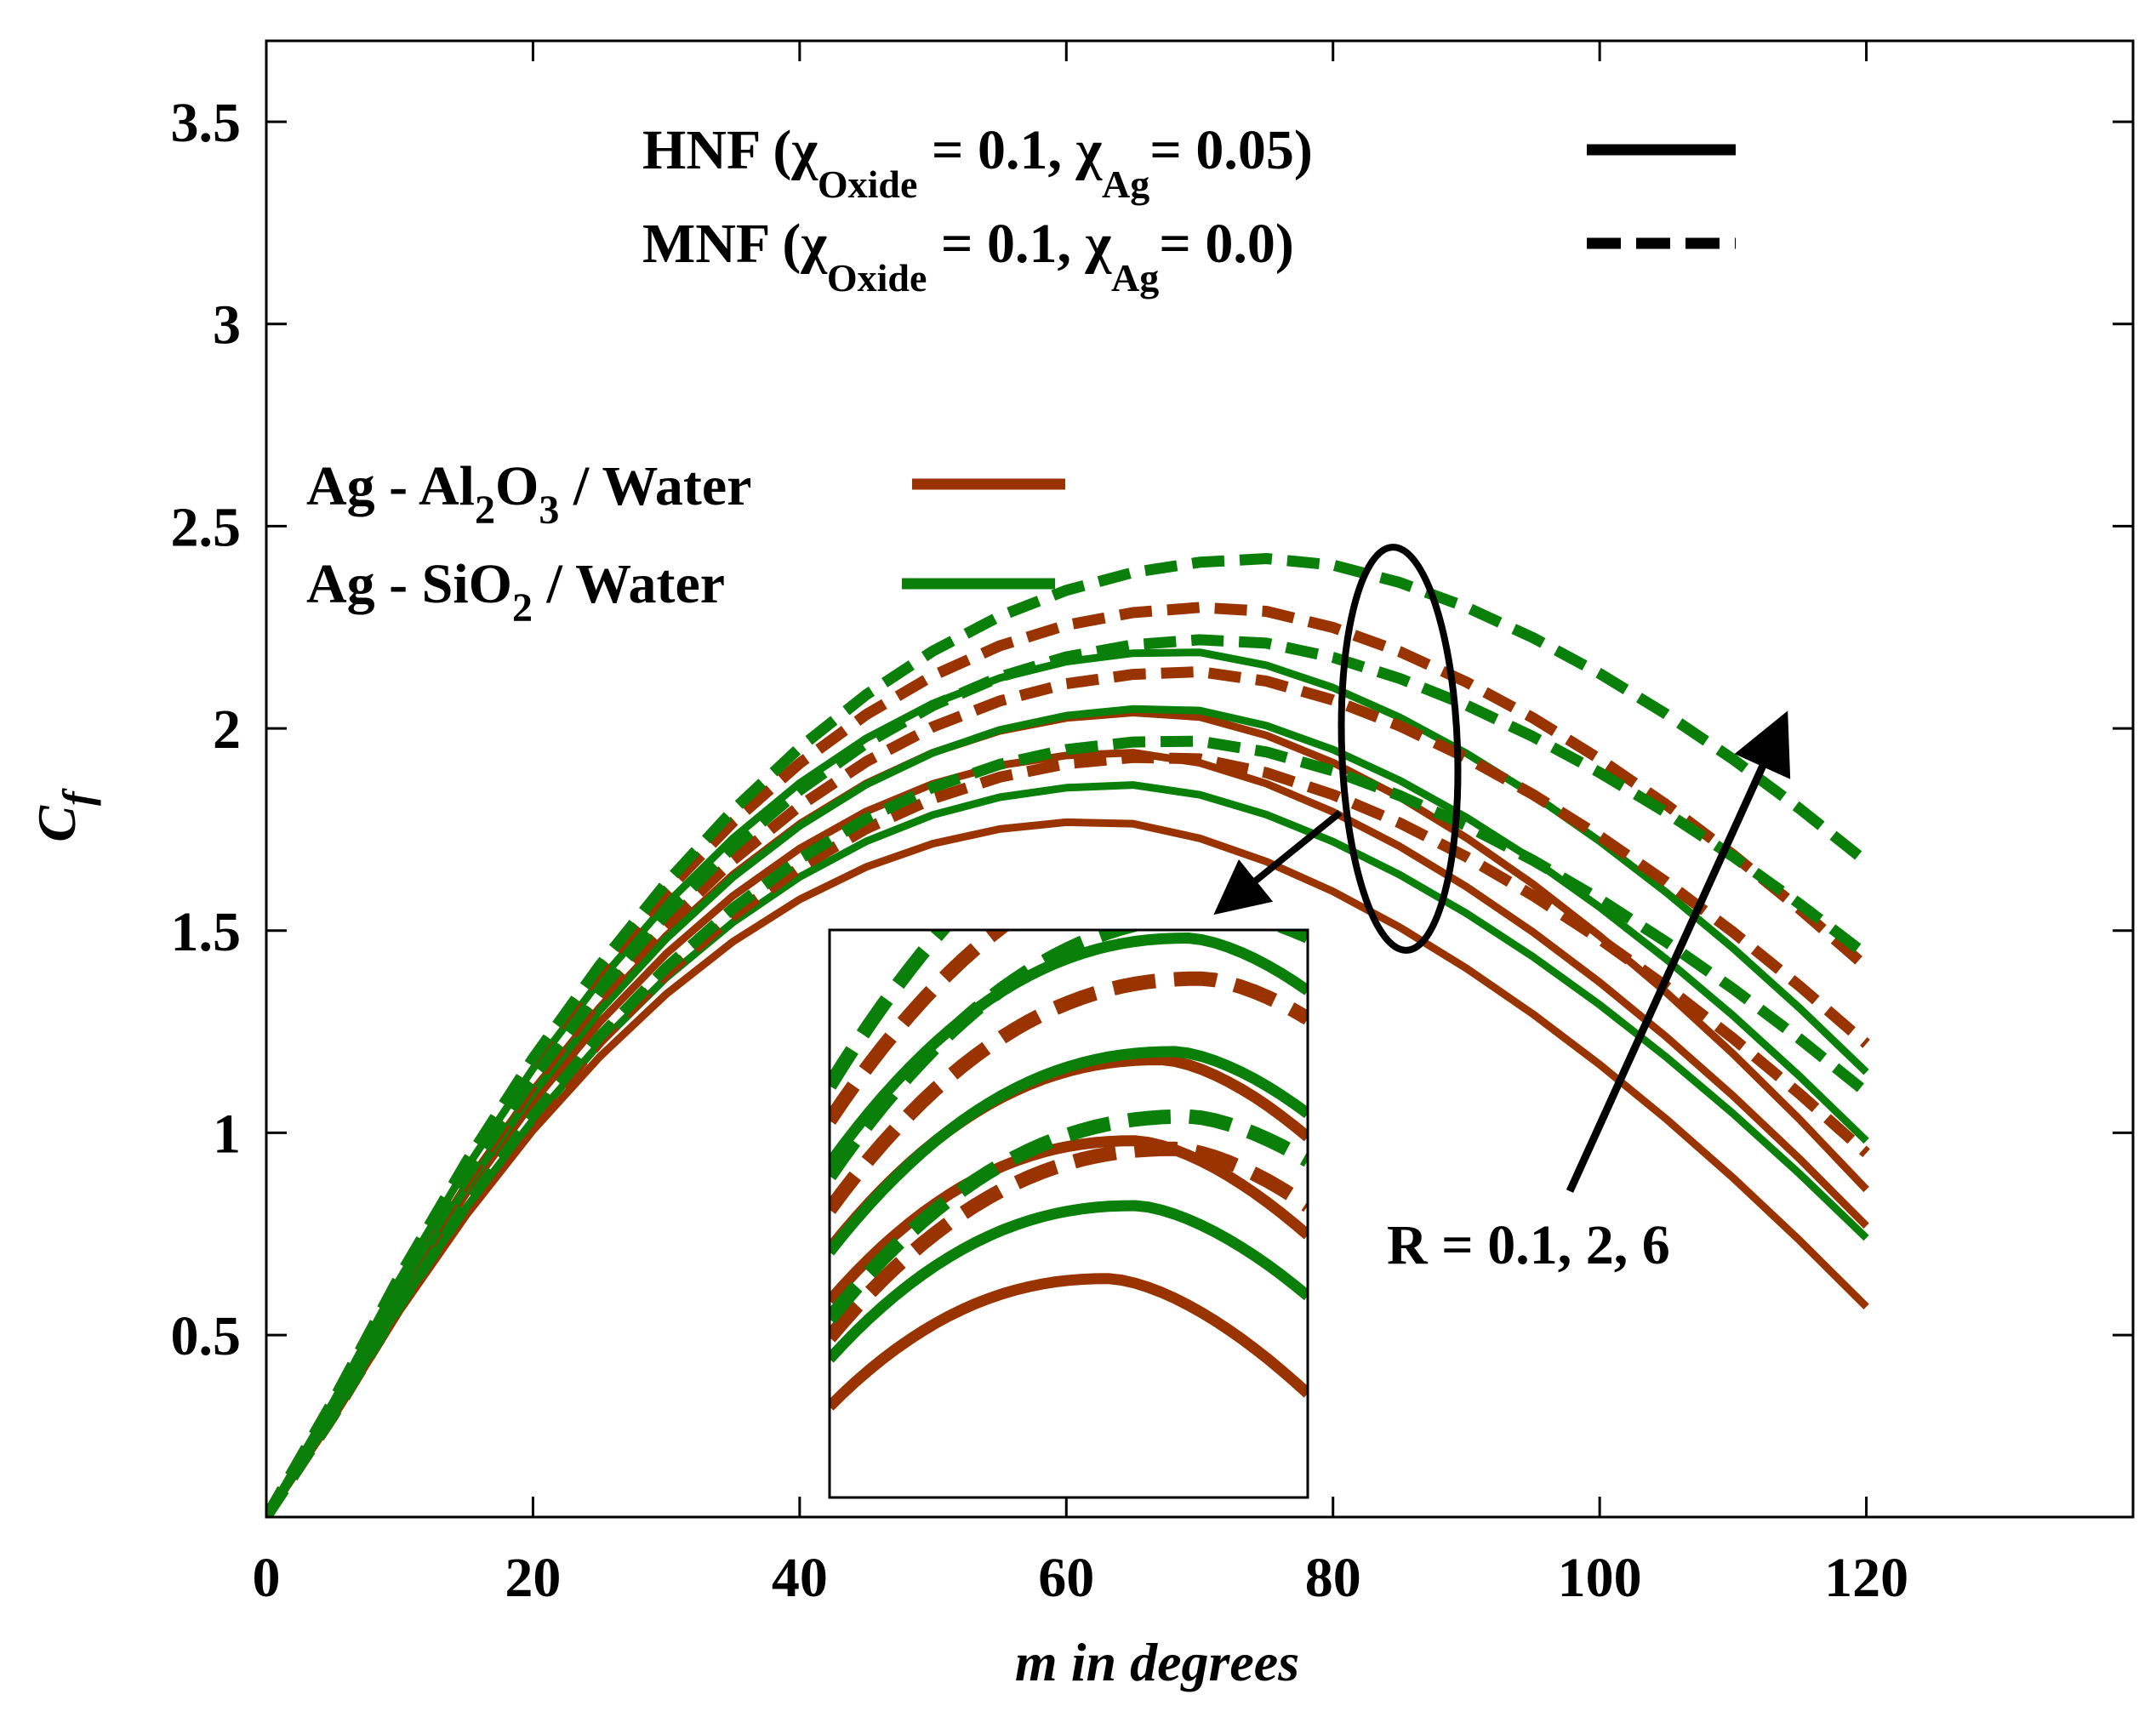 This screenshot has height=1717, width=2156. What do you see at coordinates (1090, 150) in the screenshot?
I see `legend-hnf-chi-ag: χ` at bounding box center [1090, 150].